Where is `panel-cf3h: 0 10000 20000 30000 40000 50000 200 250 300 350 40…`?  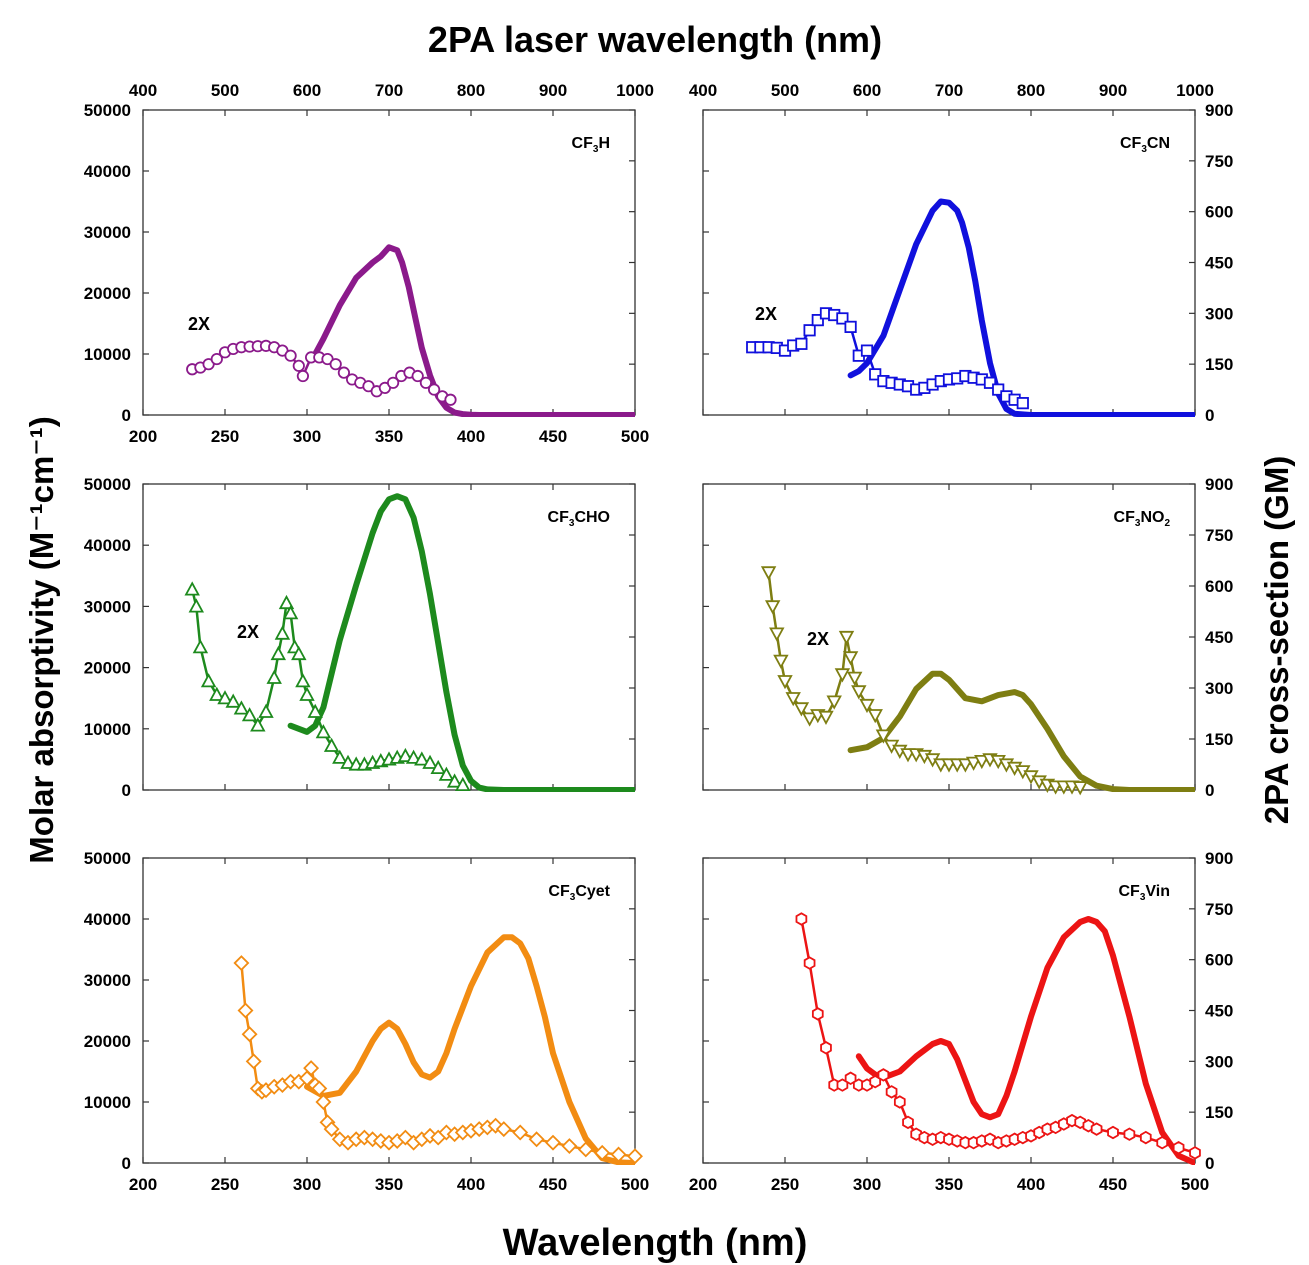
panel-cf3h: 0 10000 20000 30000 40000 50000 200 250 300 350 40… is located at coordinates (369, 263).